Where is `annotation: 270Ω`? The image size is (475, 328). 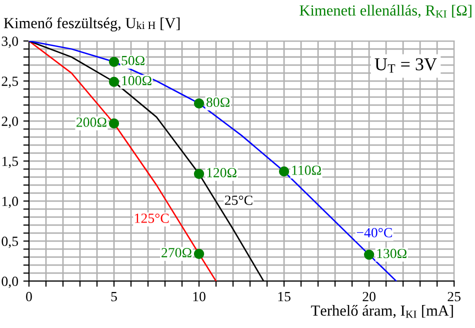
annotation: 270Ω is located at coordinates (177, 253).